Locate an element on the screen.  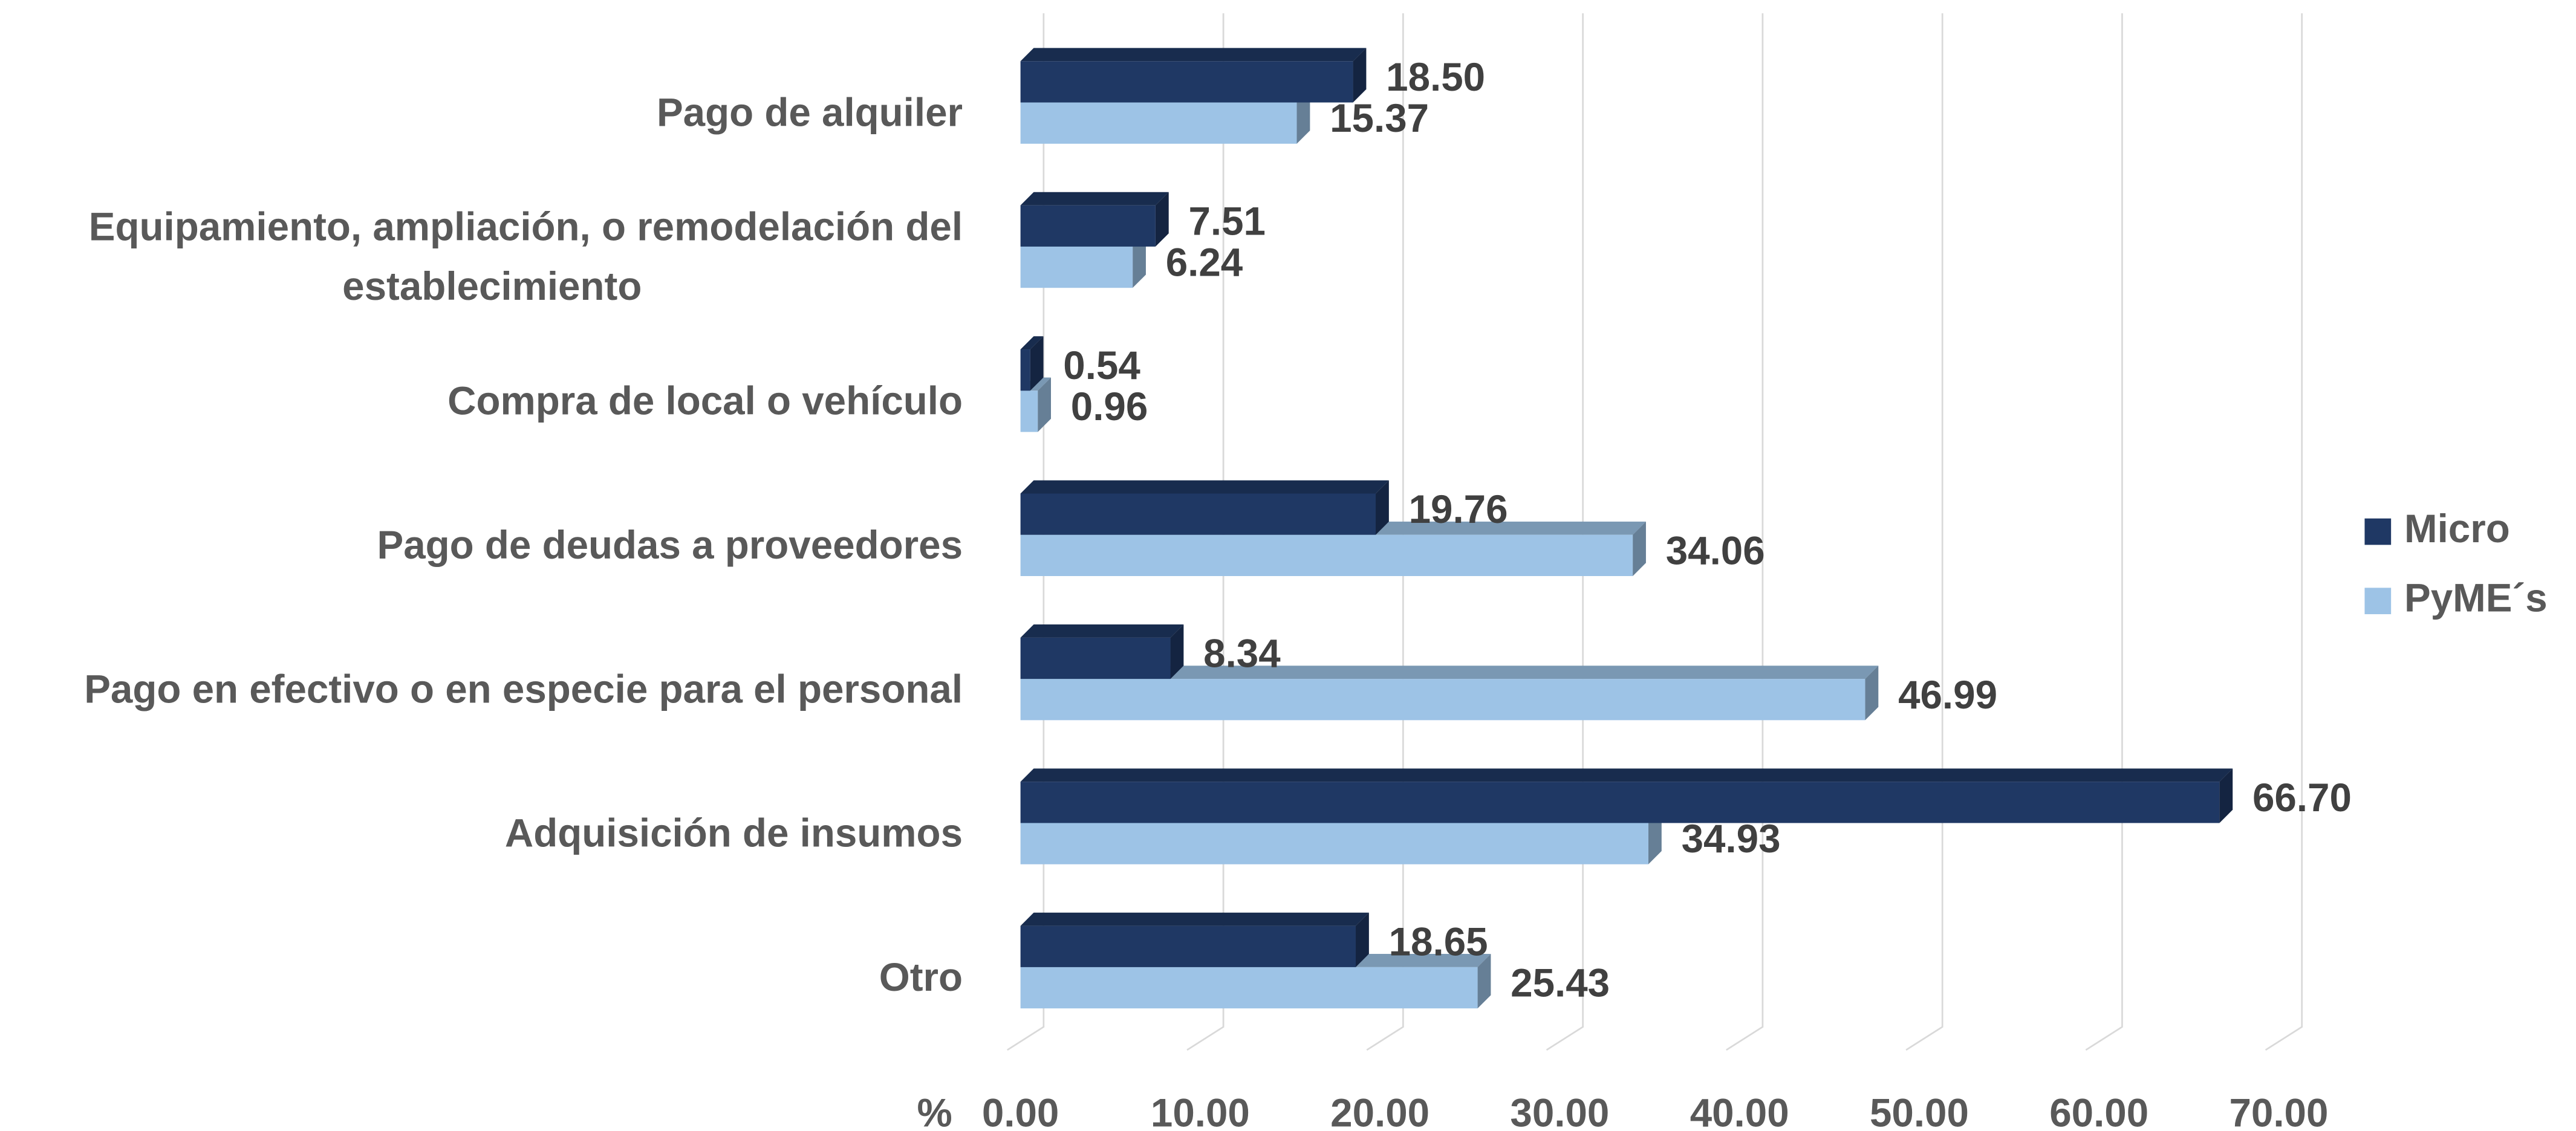
x-tick-label: 10.00 is located at coordinates (1200, 1111).